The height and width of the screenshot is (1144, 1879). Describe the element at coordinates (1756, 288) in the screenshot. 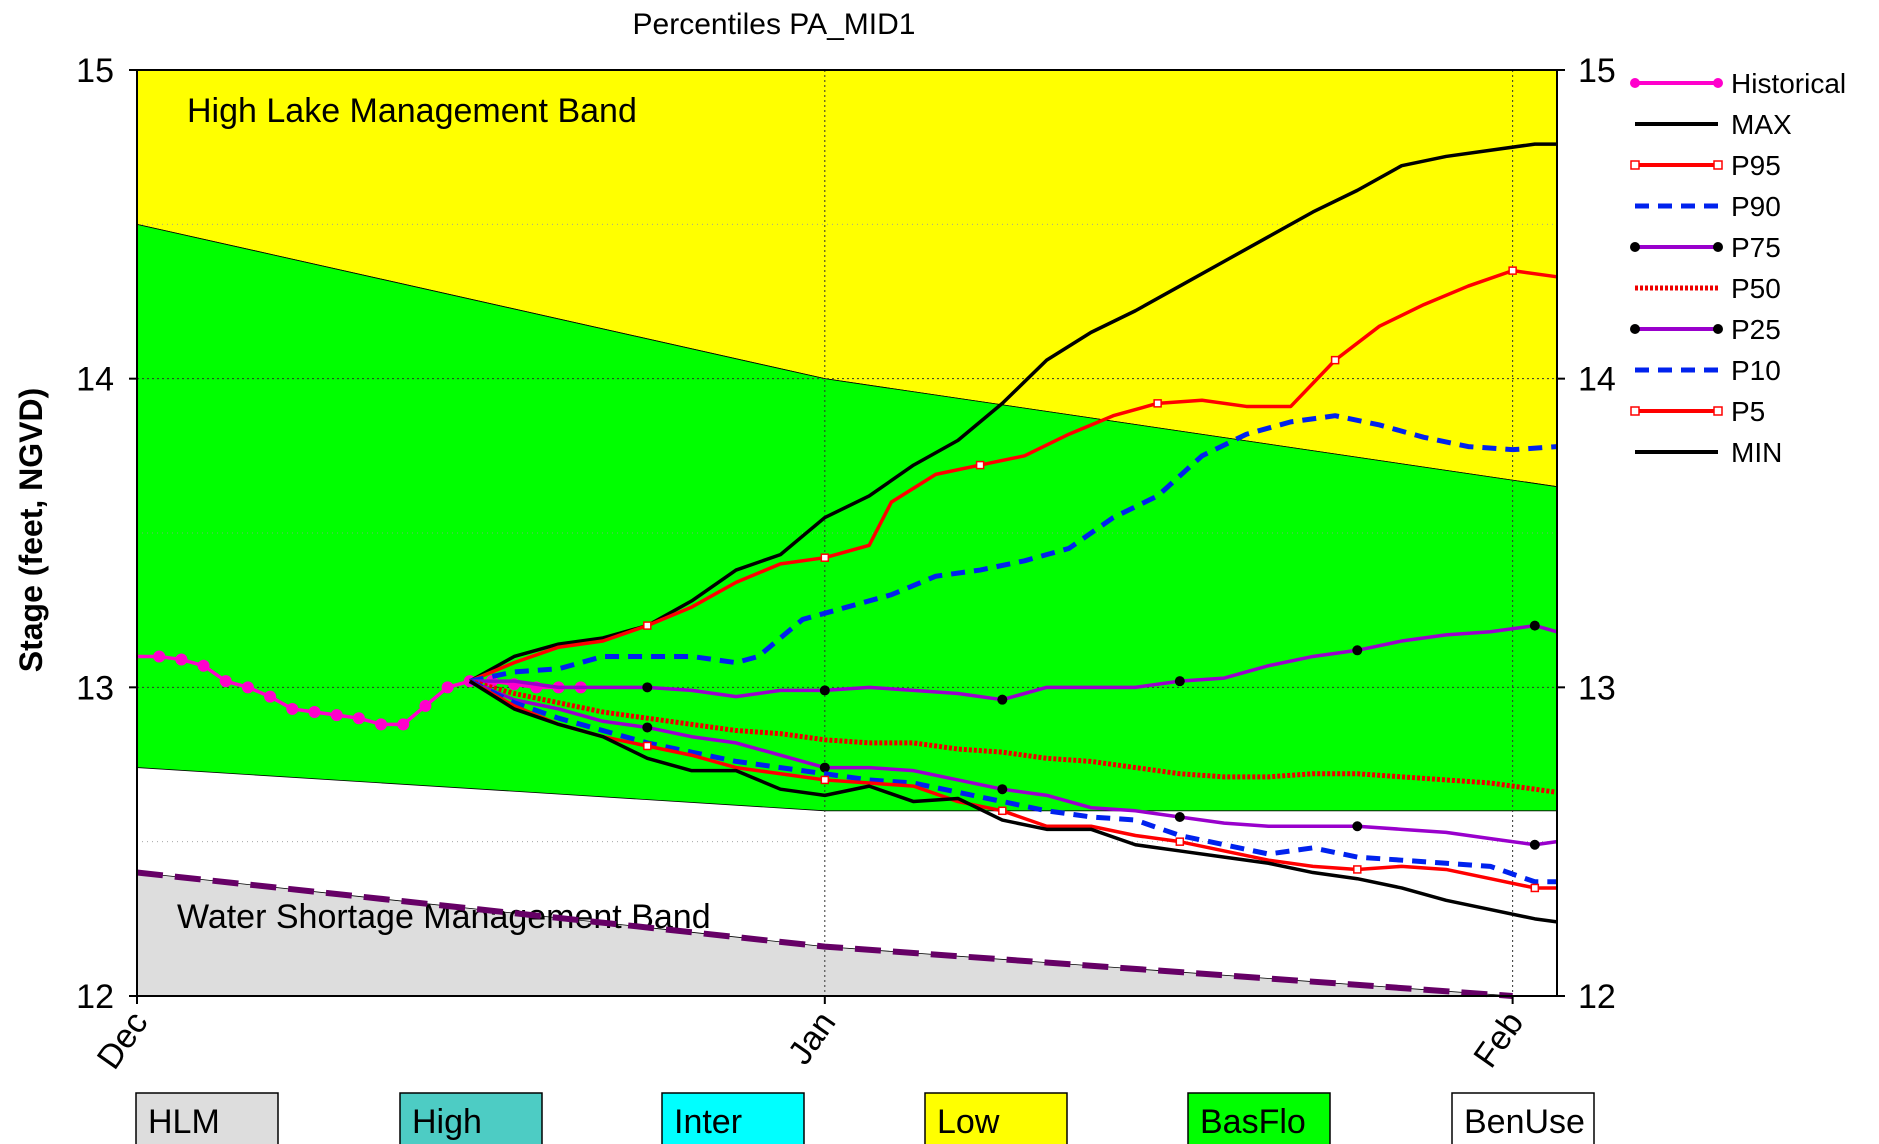

I see `legend-label-p50: P50` at that location.